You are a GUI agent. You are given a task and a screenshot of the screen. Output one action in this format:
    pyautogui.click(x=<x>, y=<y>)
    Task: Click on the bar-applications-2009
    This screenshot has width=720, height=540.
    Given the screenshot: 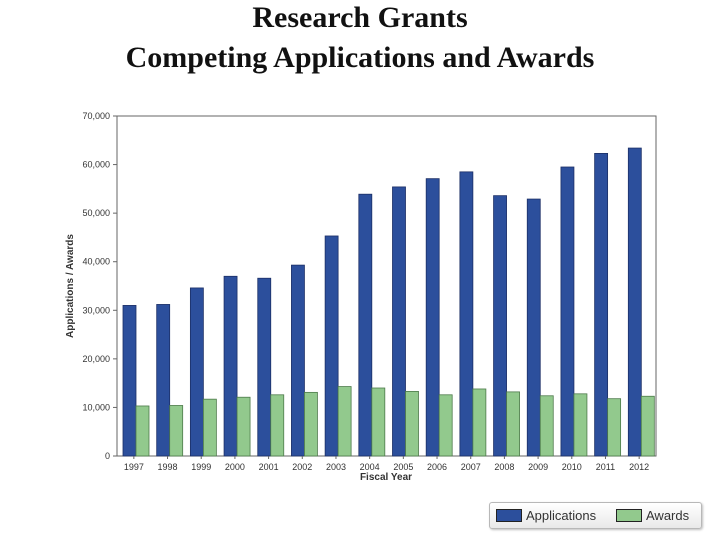 What is the action you would take?
    pyautogui.click(x=533, y=327)
    